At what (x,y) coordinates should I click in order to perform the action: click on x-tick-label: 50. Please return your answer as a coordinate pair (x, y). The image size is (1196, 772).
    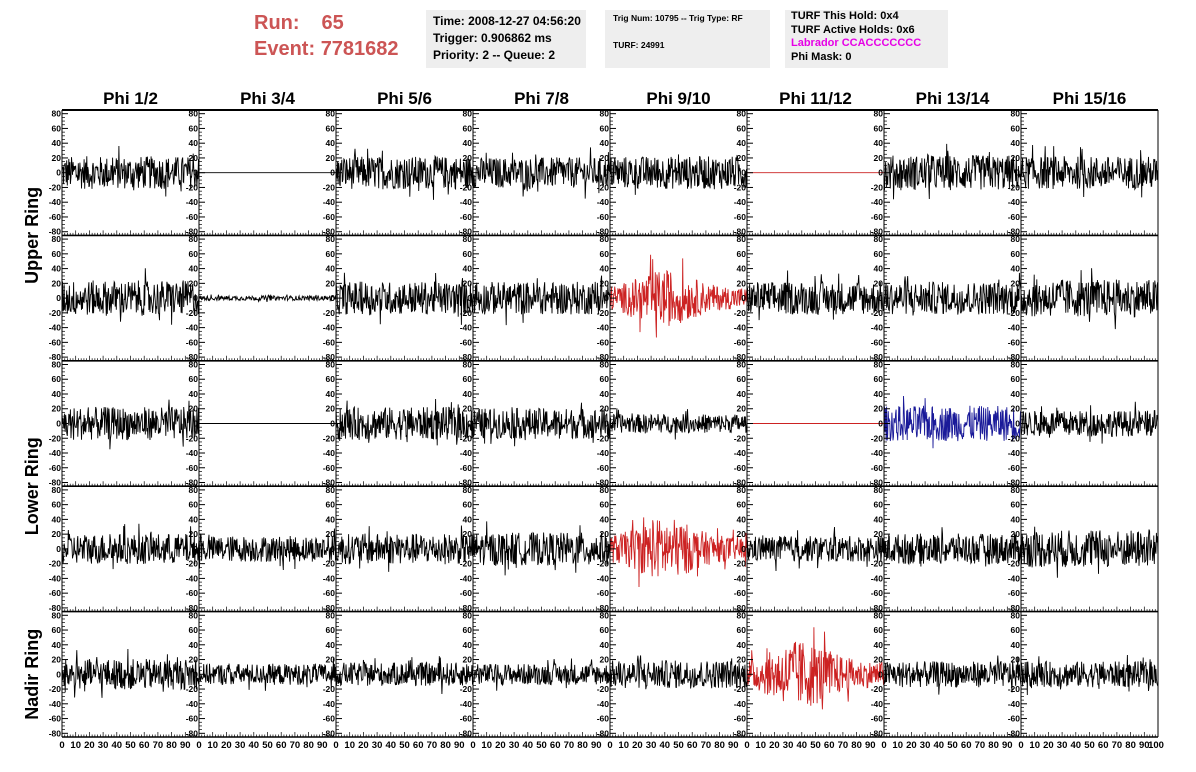
    Looking at the image, I should click on (267, 745).